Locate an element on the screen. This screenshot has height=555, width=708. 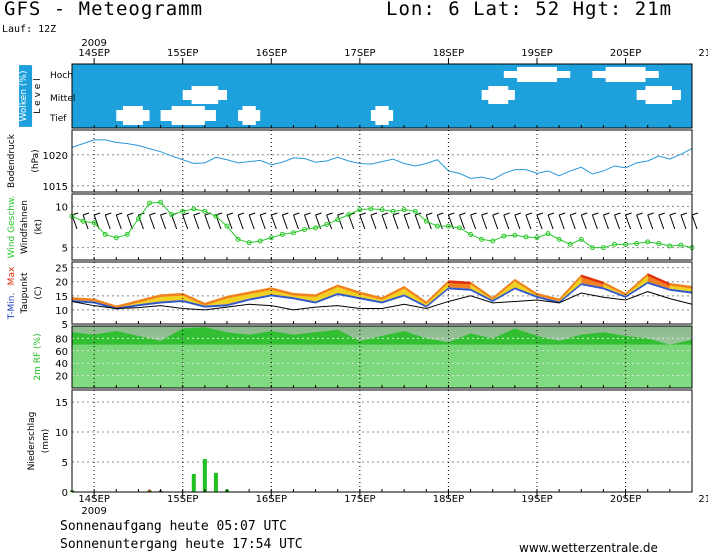
rh-tick-label: 40 is located at coordinates (61, 364).